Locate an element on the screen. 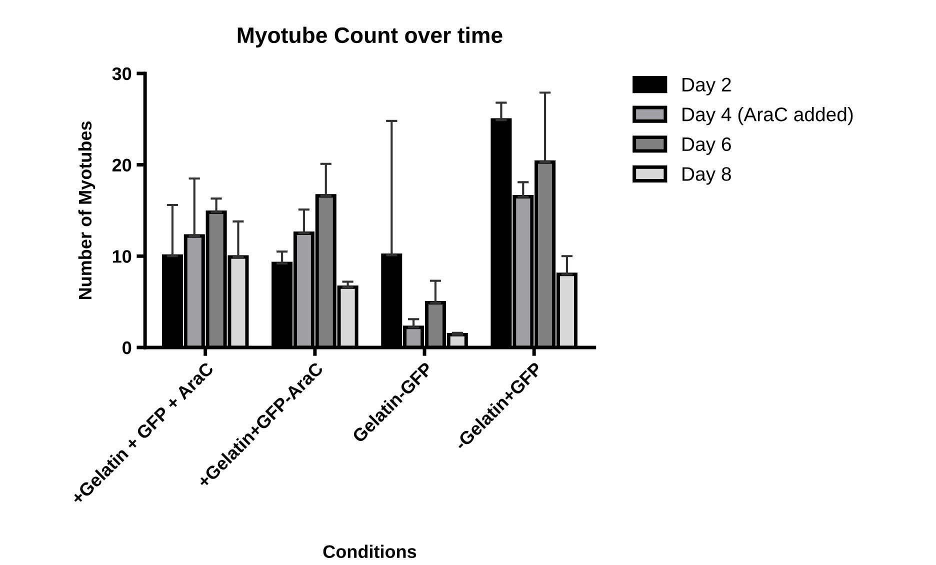 This screenshot has width=936, height=565. legend-label: Day 2 is located at coordinates (706, 87).